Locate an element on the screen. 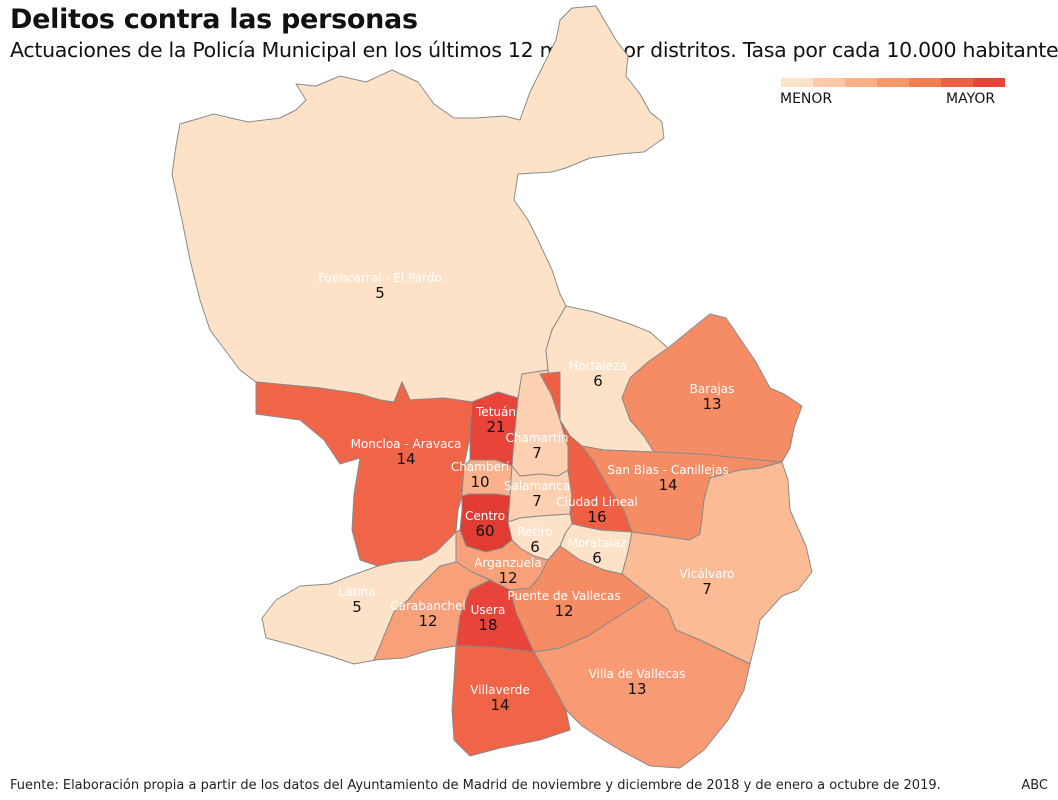 The height and width of the screenshot is (800, 1058). district-name-label: Barajas is located at coordinates (712, 389).